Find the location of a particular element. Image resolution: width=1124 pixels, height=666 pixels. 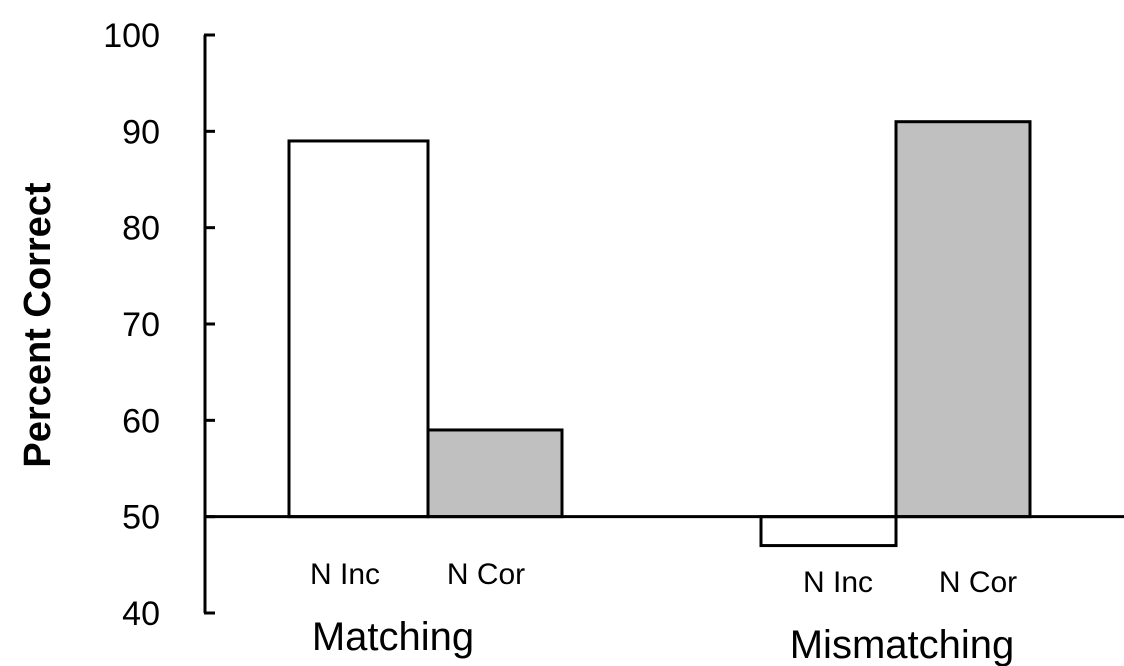

y-axis: 40 50 60 70 80 90 100 is located at coordinates (159, 325).